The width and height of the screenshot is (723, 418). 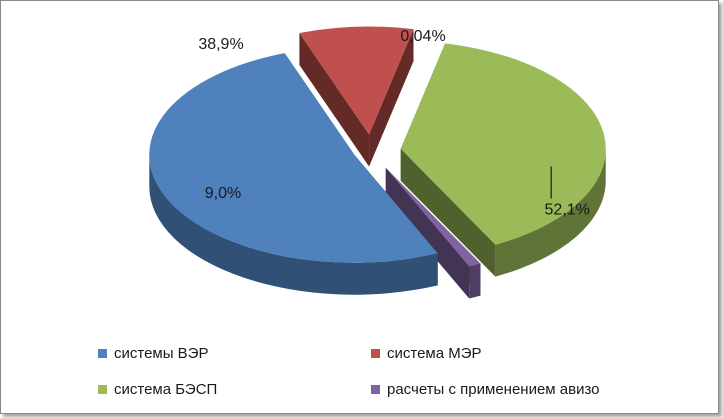 What do you see at coordinates (493, 389) in the screenshot?
I see `legend-label-aviso: расчеты с применением авизо` at bounding box center [493, 389].